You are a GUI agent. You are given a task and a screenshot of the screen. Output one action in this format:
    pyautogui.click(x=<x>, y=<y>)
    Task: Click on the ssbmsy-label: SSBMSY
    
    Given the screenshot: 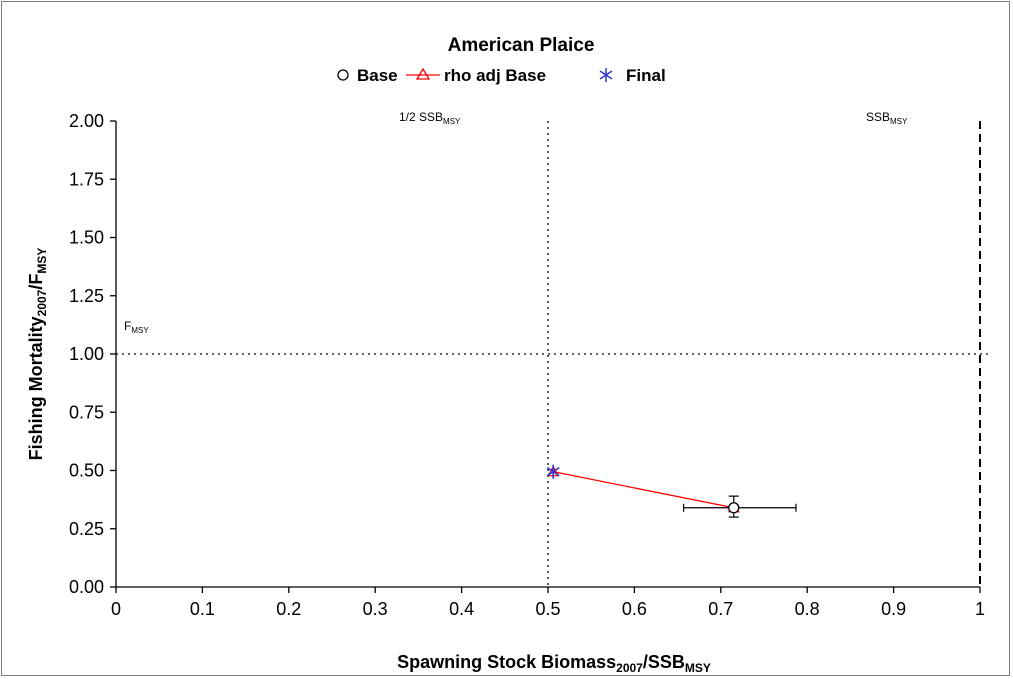 What is the action you would take?
    pyautogui.click(x=887, y=118)
    